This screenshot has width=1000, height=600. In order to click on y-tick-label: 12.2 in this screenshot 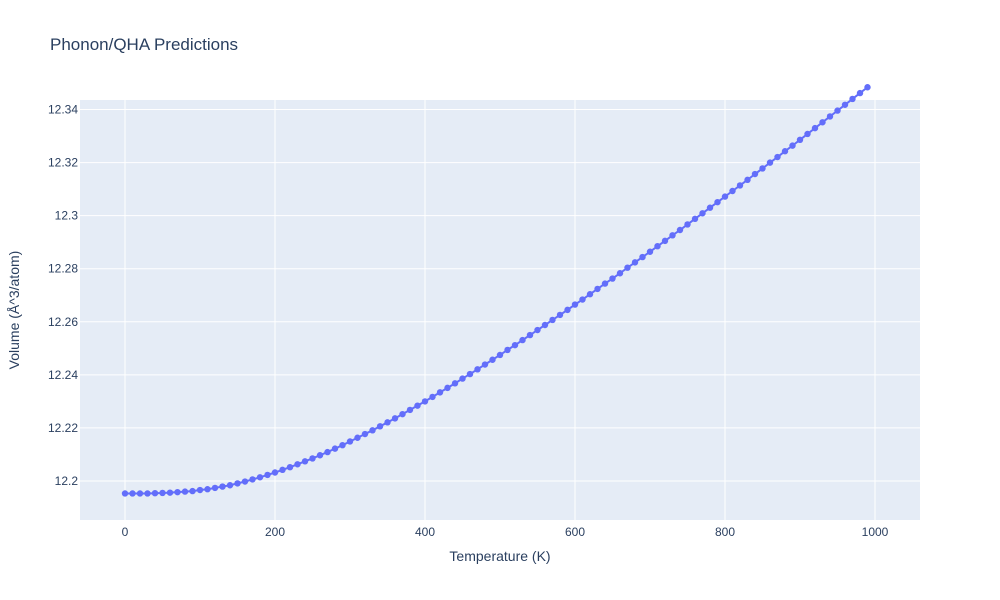, I will do `click(67, 481)`.